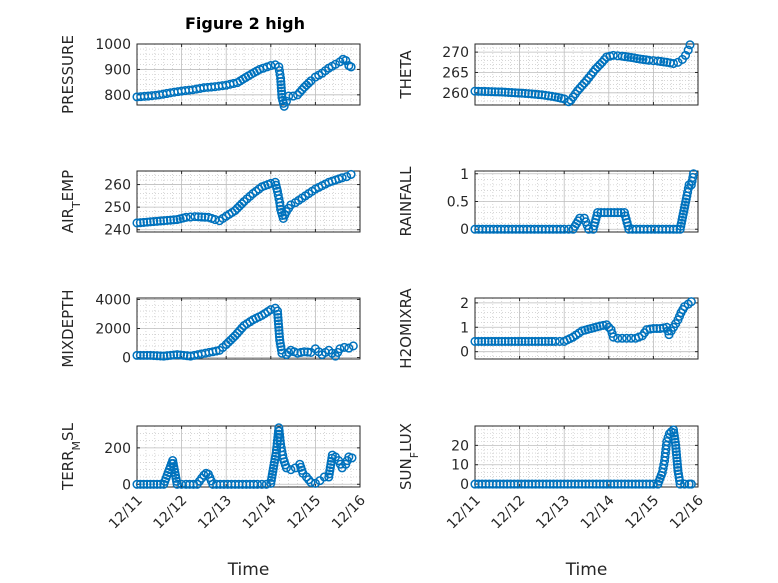 This screenshot has width=778, height=583. What do you see at coordinates (464, 304) in the screenshot?
I see `y-tick-label: 2` at bounding box center [464, 304].